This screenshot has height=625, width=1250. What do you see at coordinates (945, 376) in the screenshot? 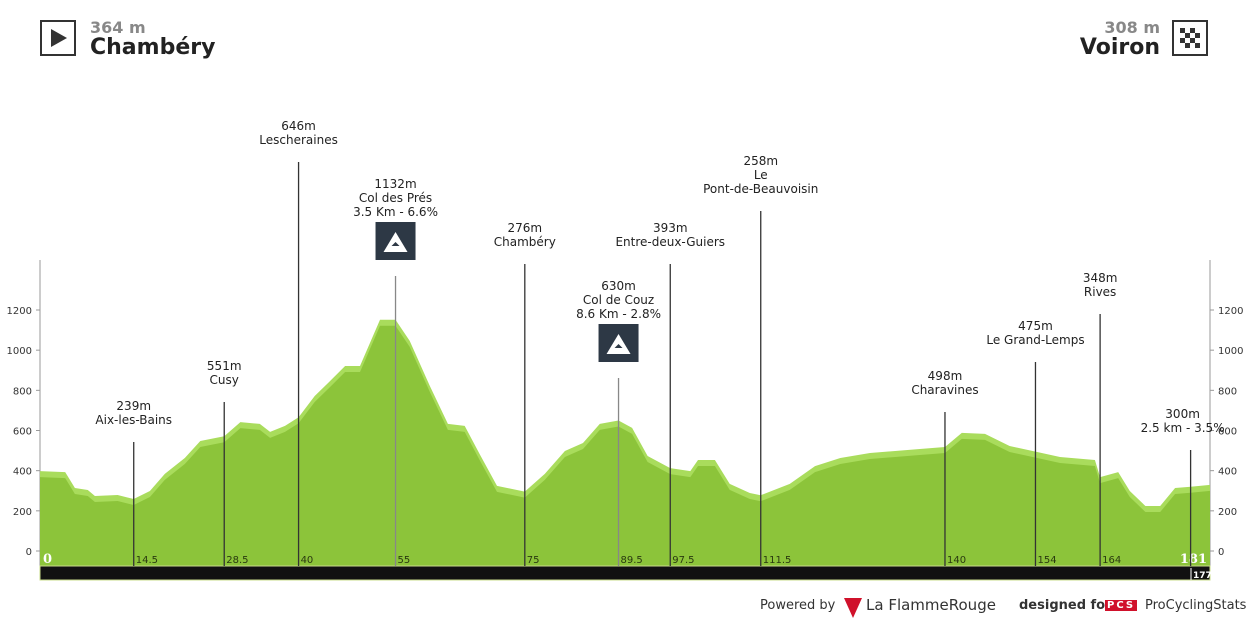
I see `waypoint-label: 498m` at bounding box center [945, 376].